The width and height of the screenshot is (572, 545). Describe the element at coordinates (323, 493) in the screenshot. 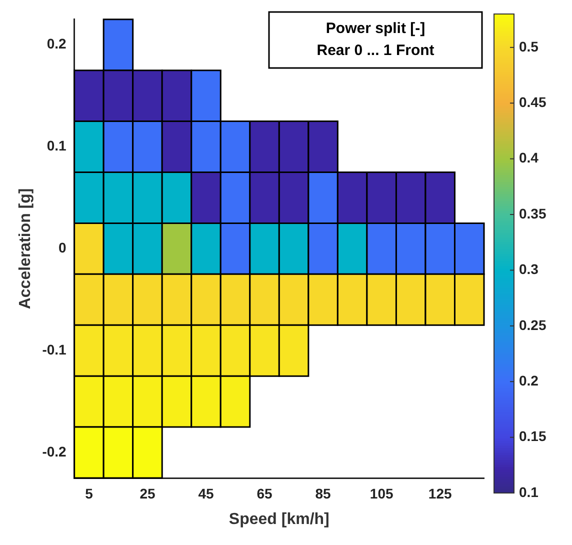

I see `x-tick-label: 85` at that location.